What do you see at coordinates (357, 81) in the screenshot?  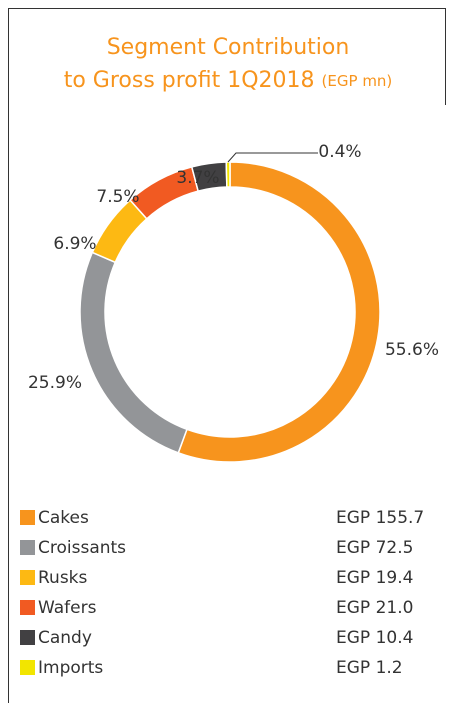 I see `chart-title-unit: (EGP mn)` at bounding box center [357, 81].